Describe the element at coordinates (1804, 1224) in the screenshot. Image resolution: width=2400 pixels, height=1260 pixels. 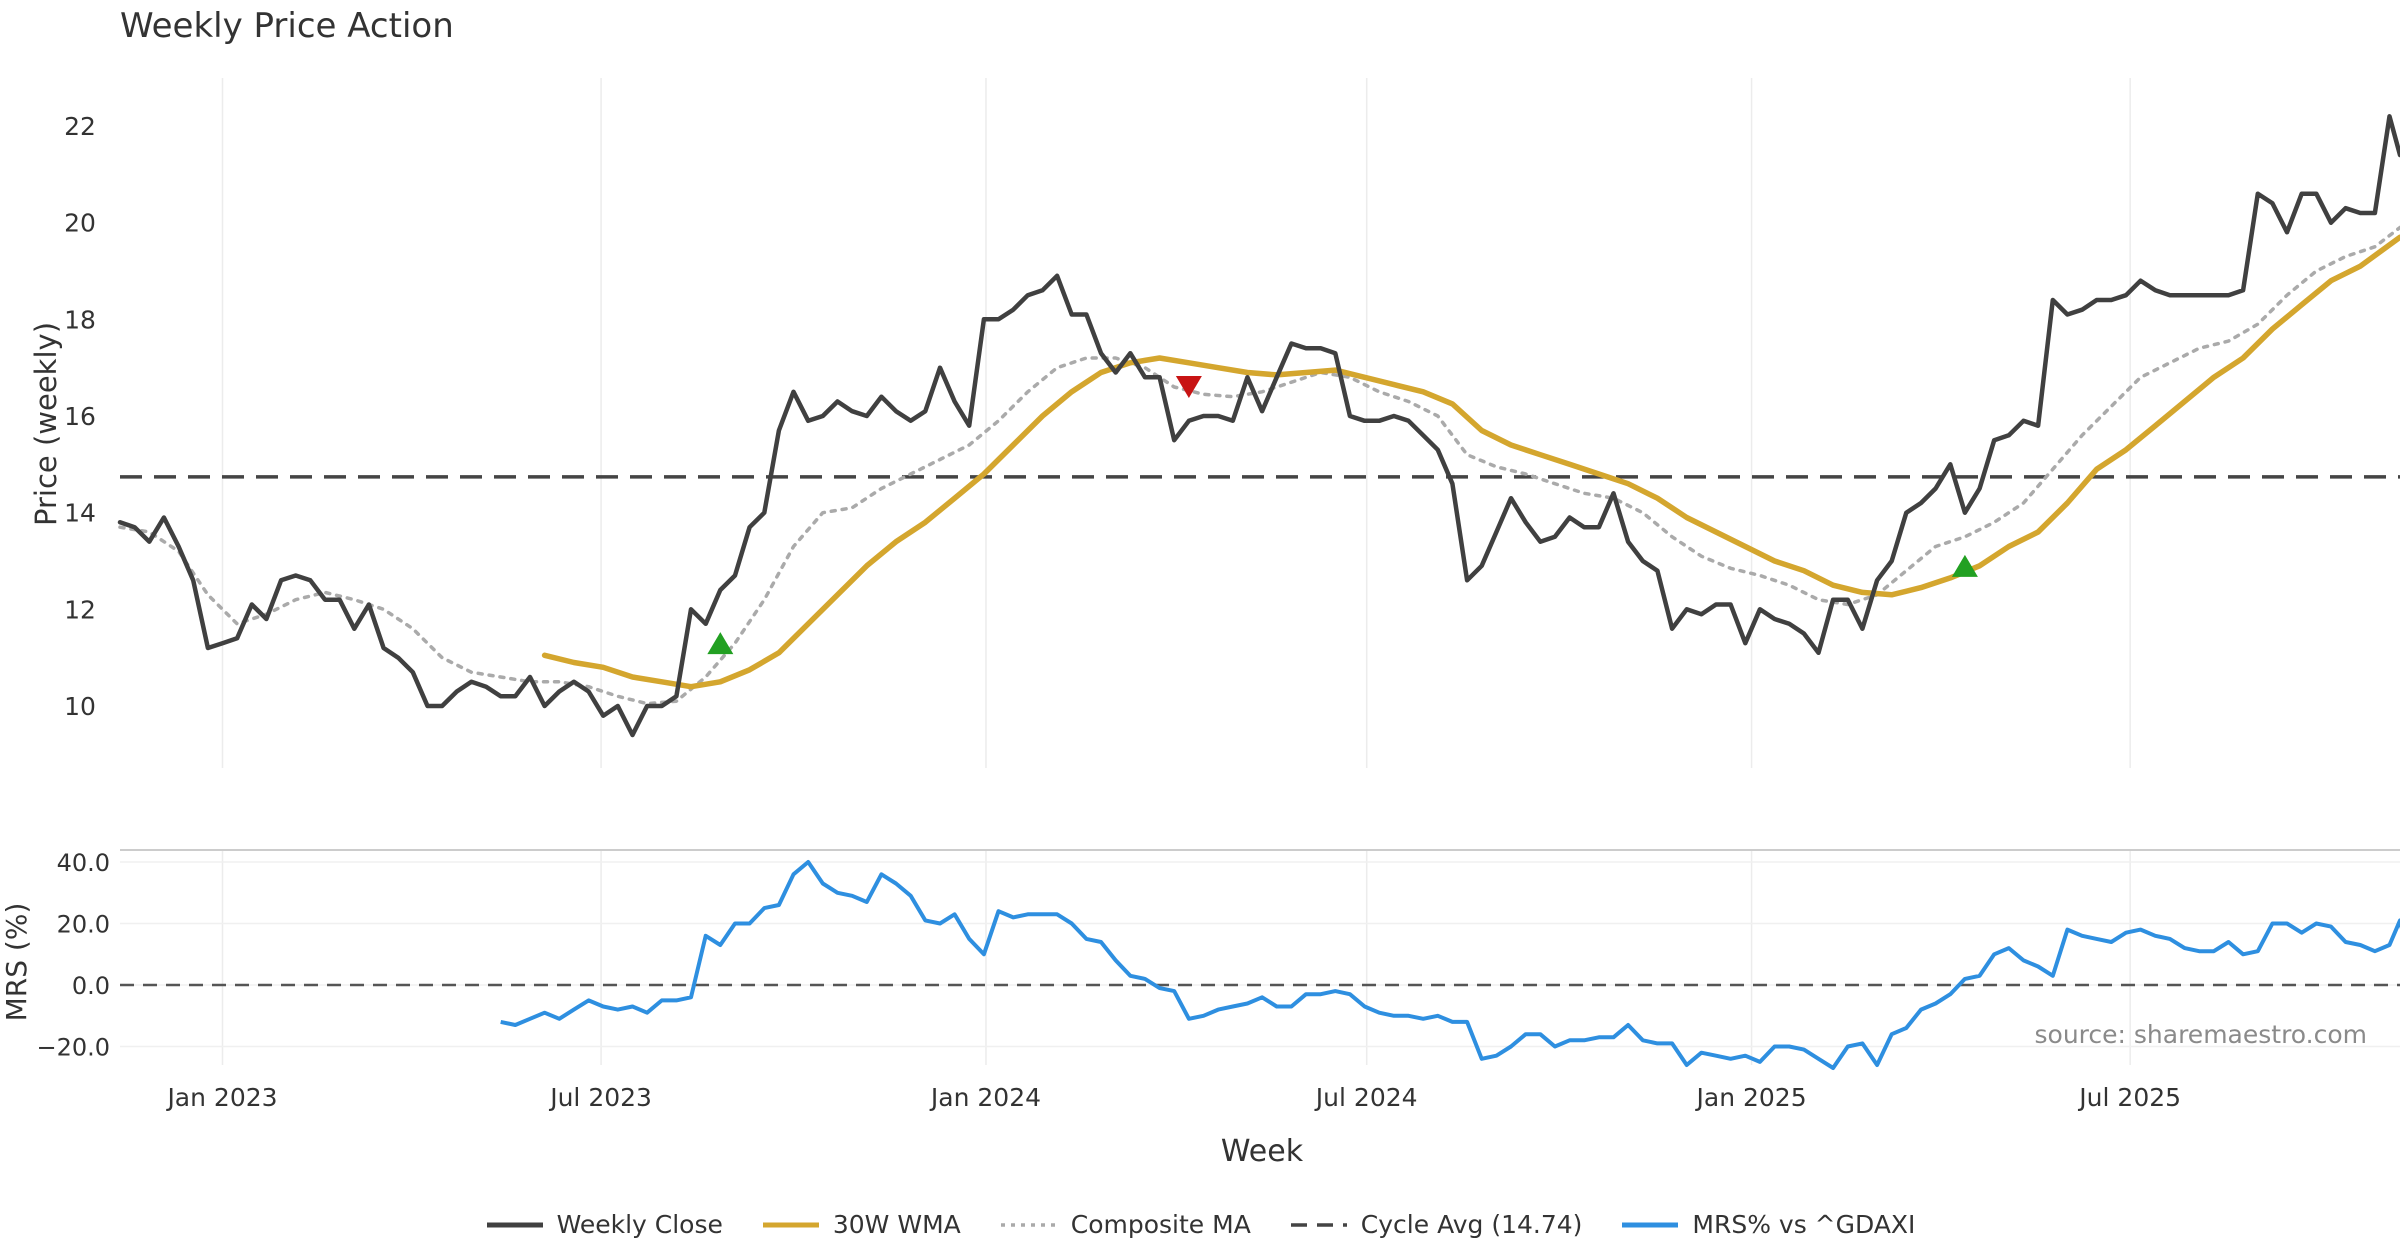
I see `legend-label-4: MRS% vs ^GDAXI` at that location.